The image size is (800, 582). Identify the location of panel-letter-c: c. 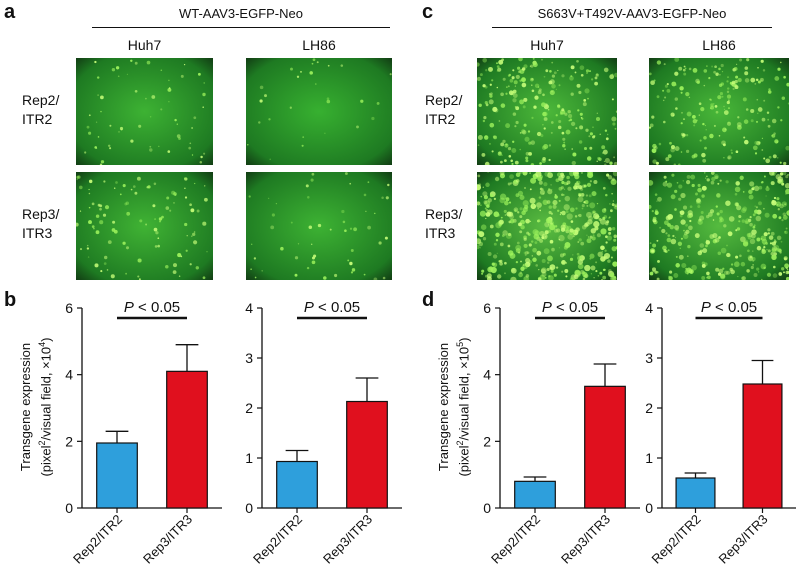
(428, 12).